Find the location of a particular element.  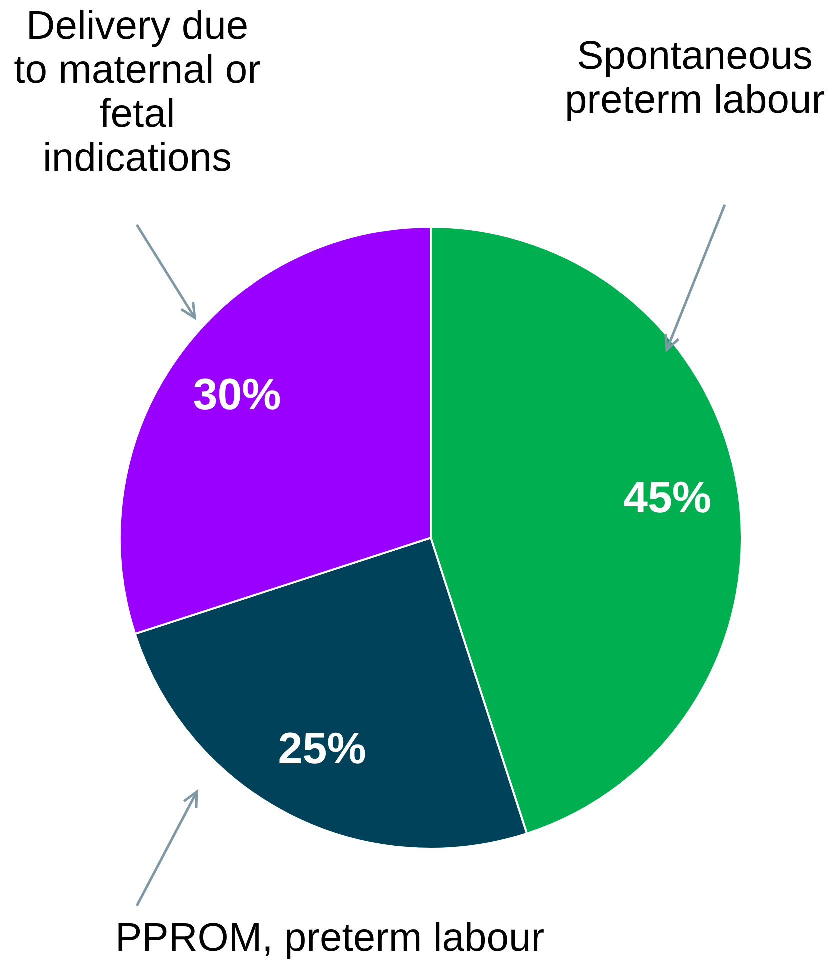

slice-label: PPROM, preterm labour is located at coordinates (330, 938).